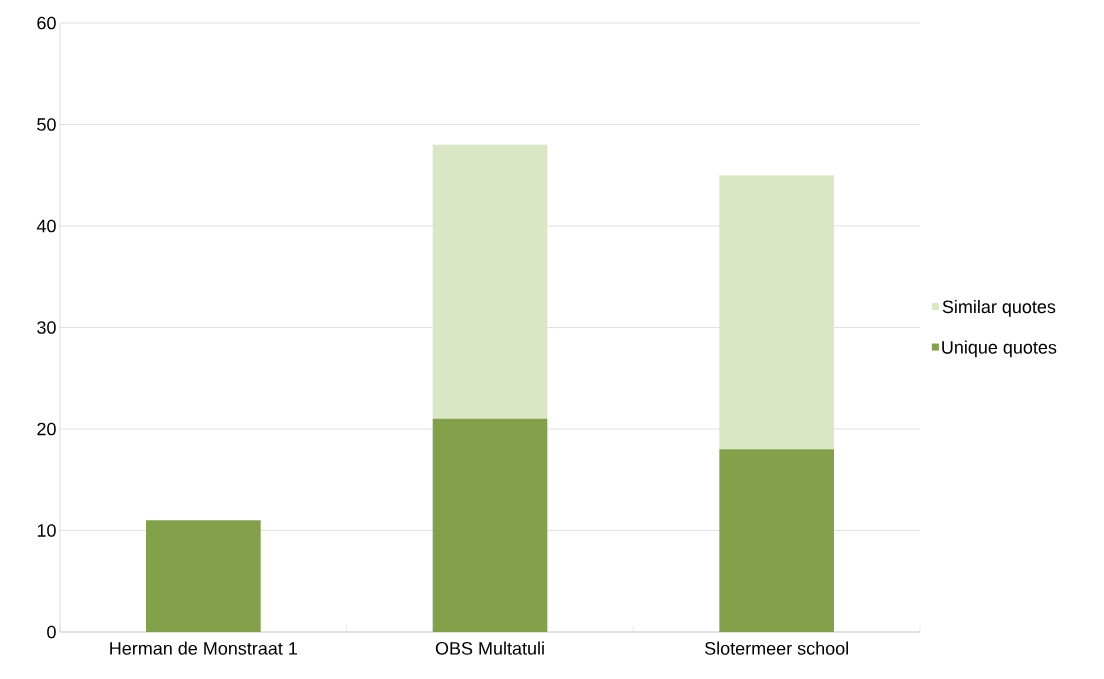 The image size is (1104, 679). What do you see at coordinates (999, 308) in the screenshot?
I see `legend-label: Similar quotes` at bounding box center [999, 308].